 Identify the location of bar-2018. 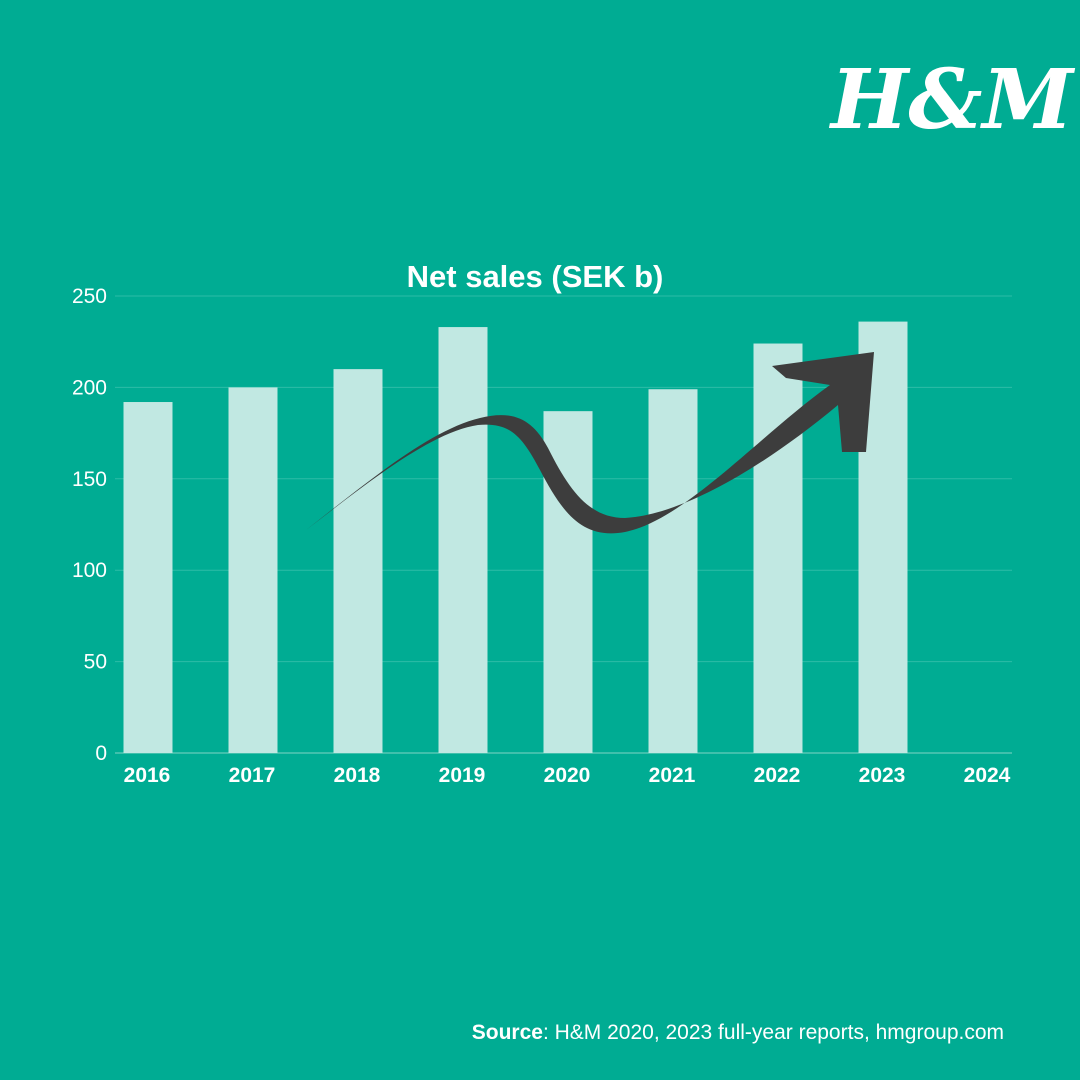
(358, 561).